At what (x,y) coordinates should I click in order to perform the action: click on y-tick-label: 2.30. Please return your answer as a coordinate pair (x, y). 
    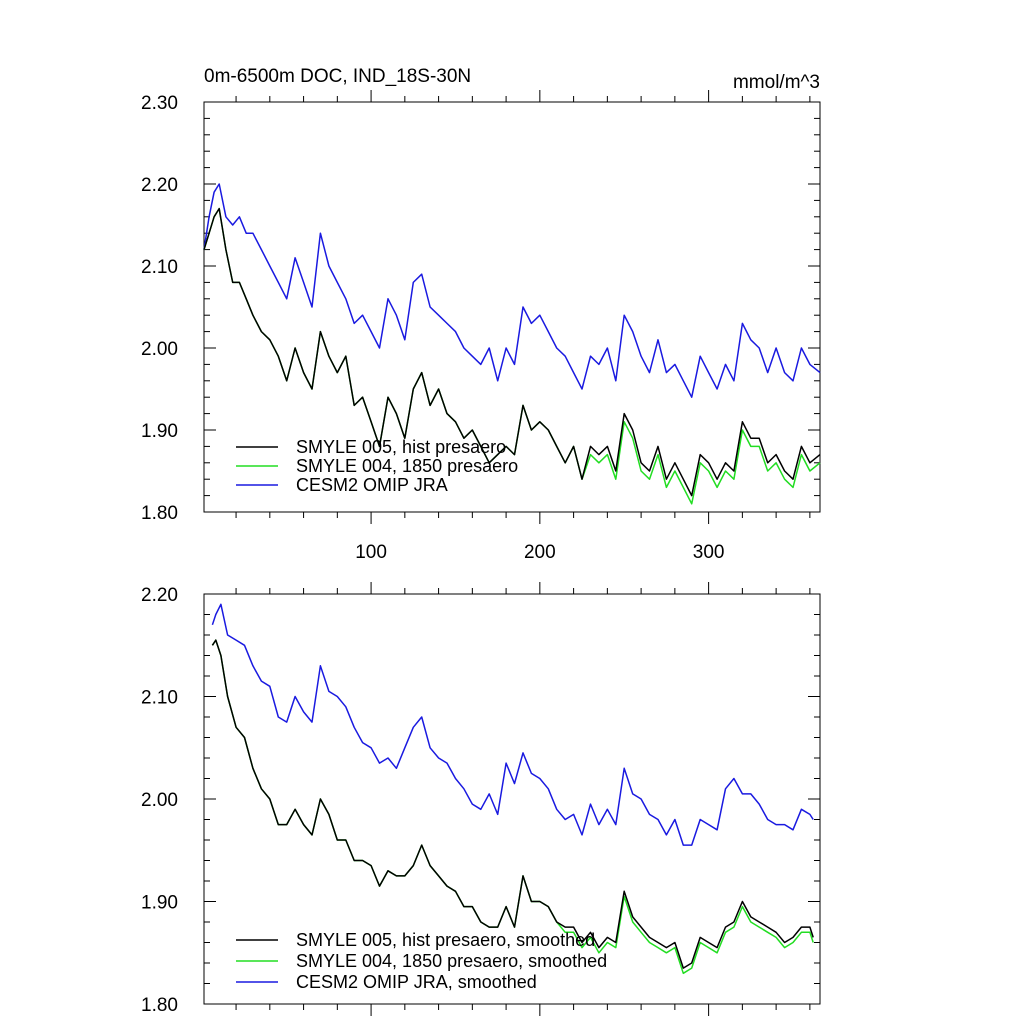
    Looking at the image, I should click on (159, 103).